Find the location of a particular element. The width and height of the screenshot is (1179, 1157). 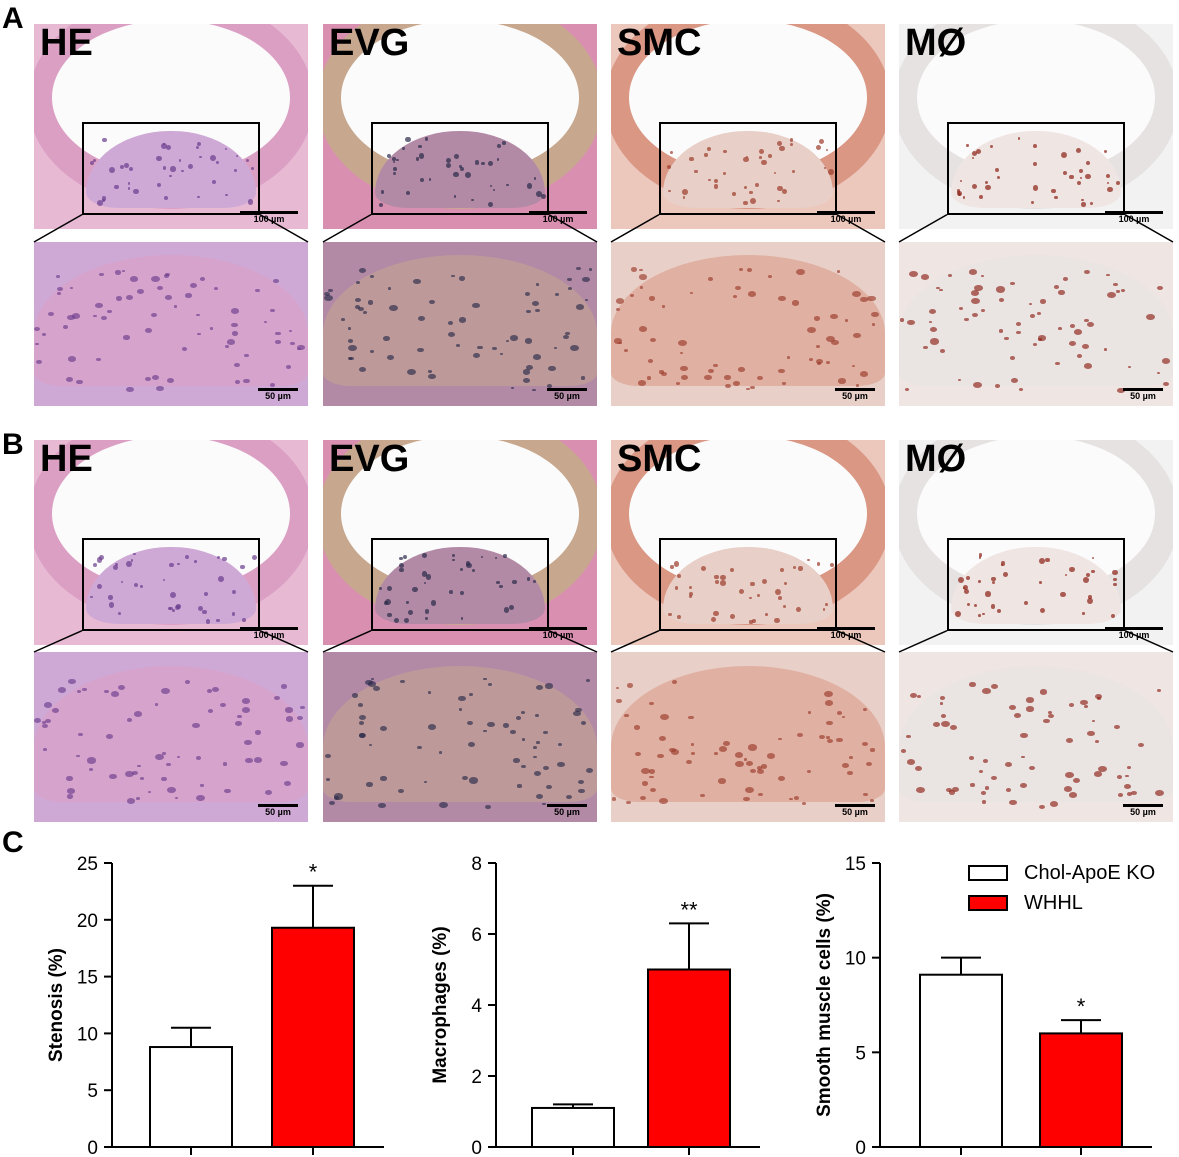

zoom-guide-left is located at coordinates (635, 228).